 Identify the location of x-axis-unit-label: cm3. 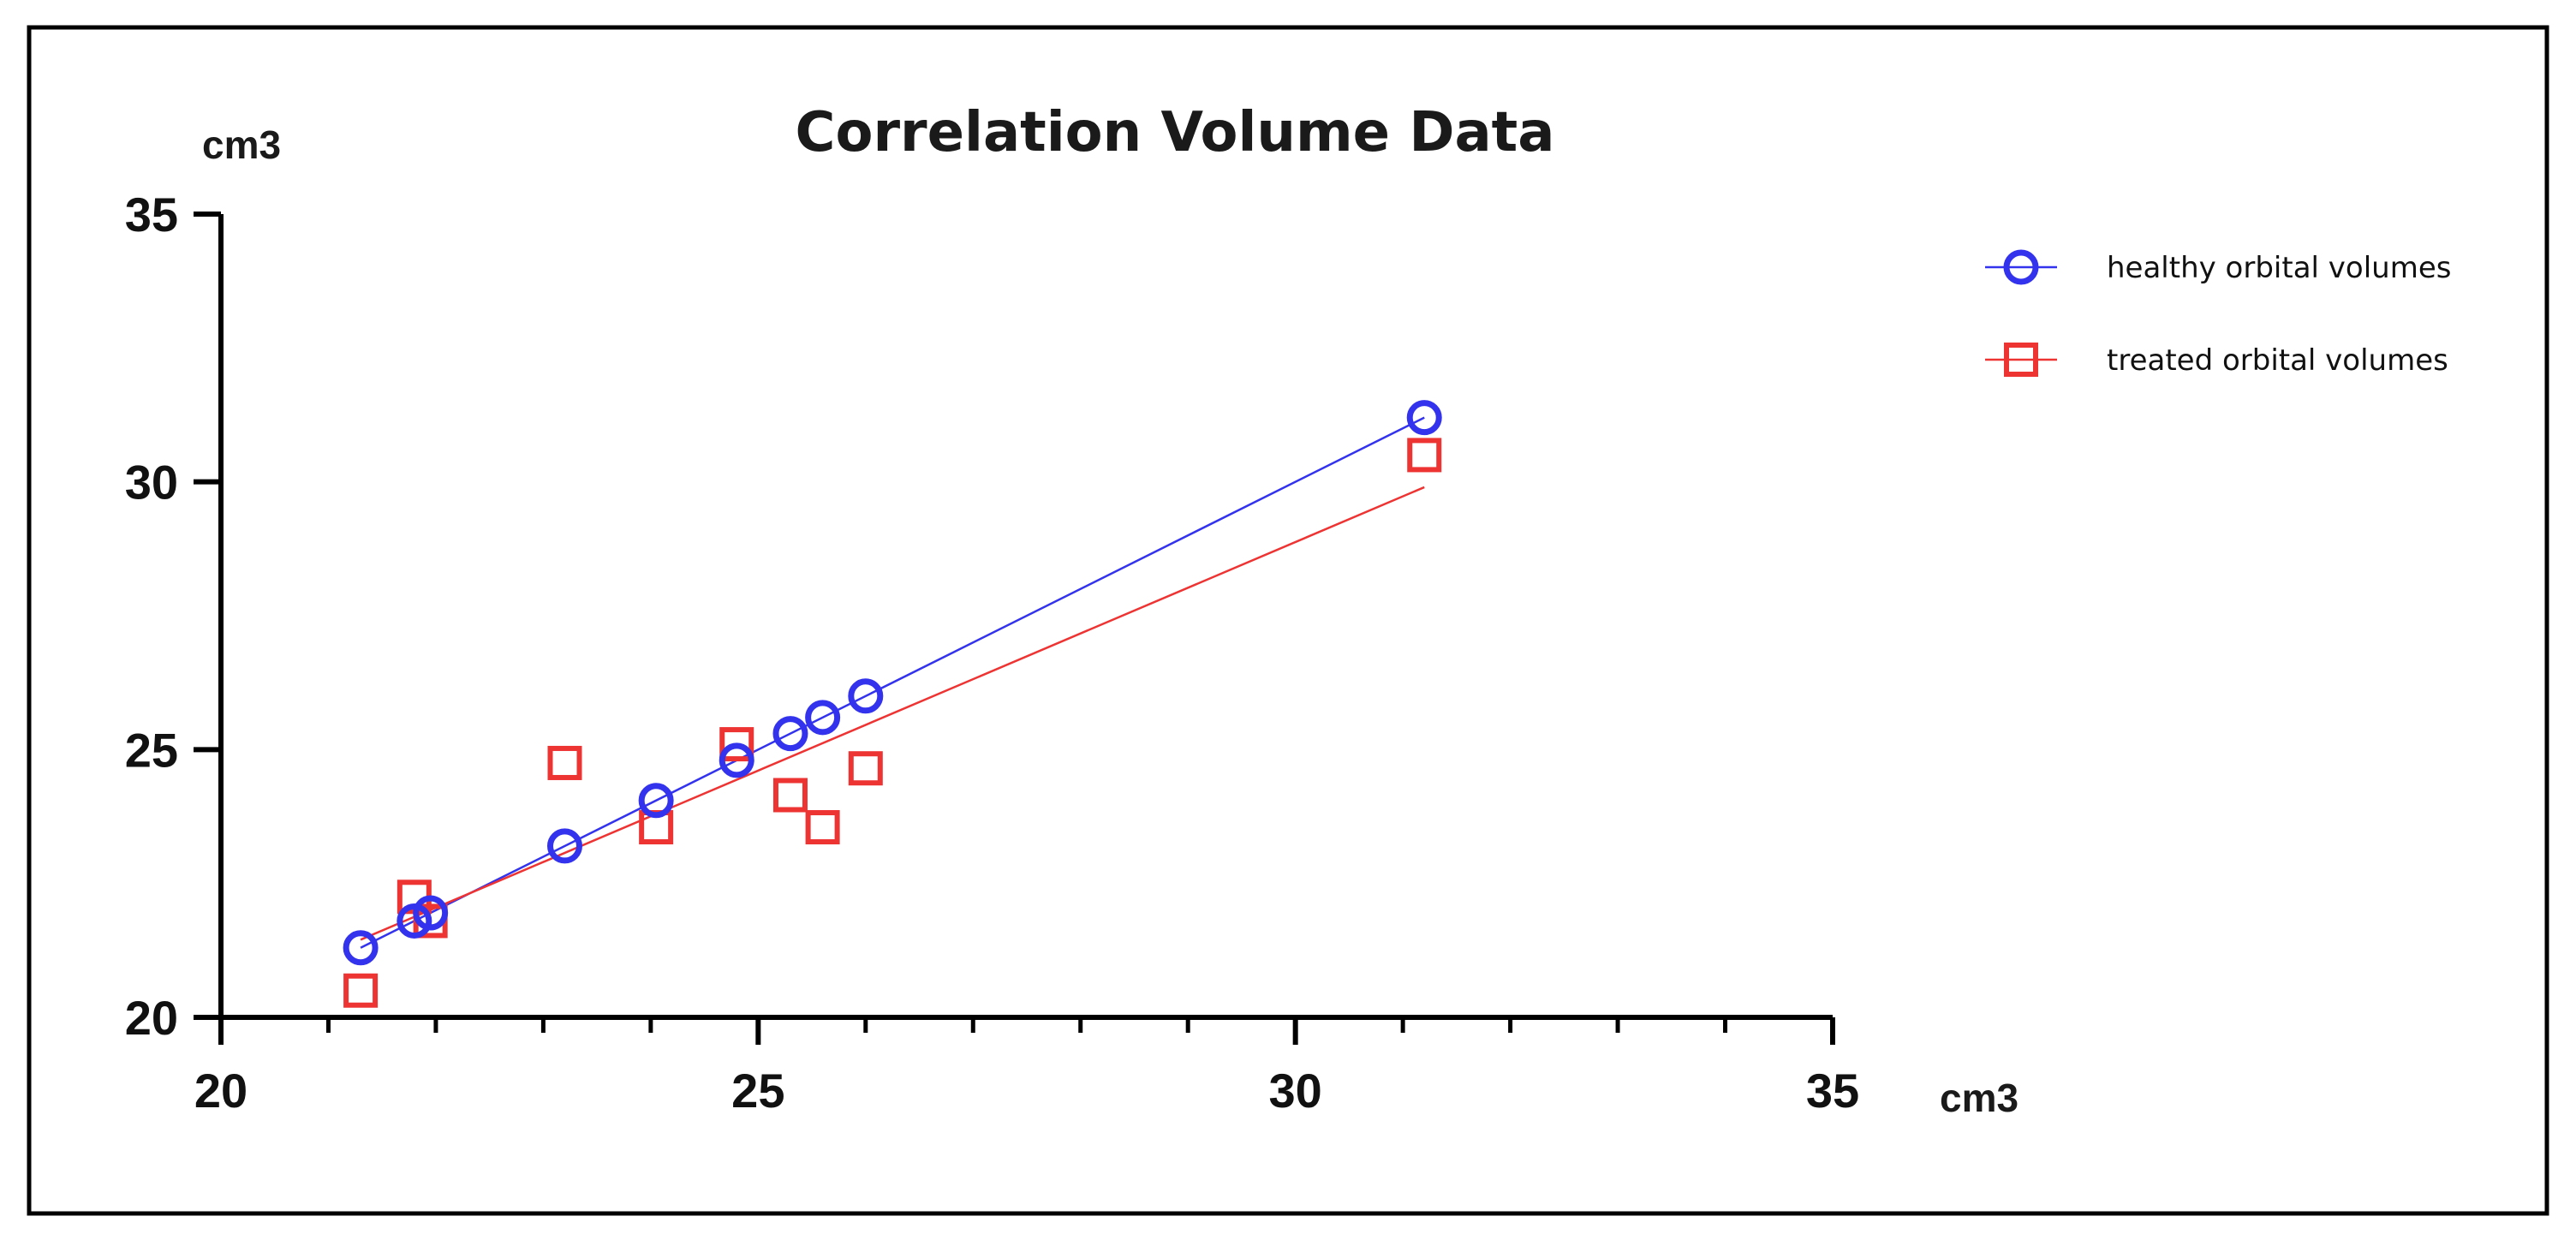
(1979, 1098).